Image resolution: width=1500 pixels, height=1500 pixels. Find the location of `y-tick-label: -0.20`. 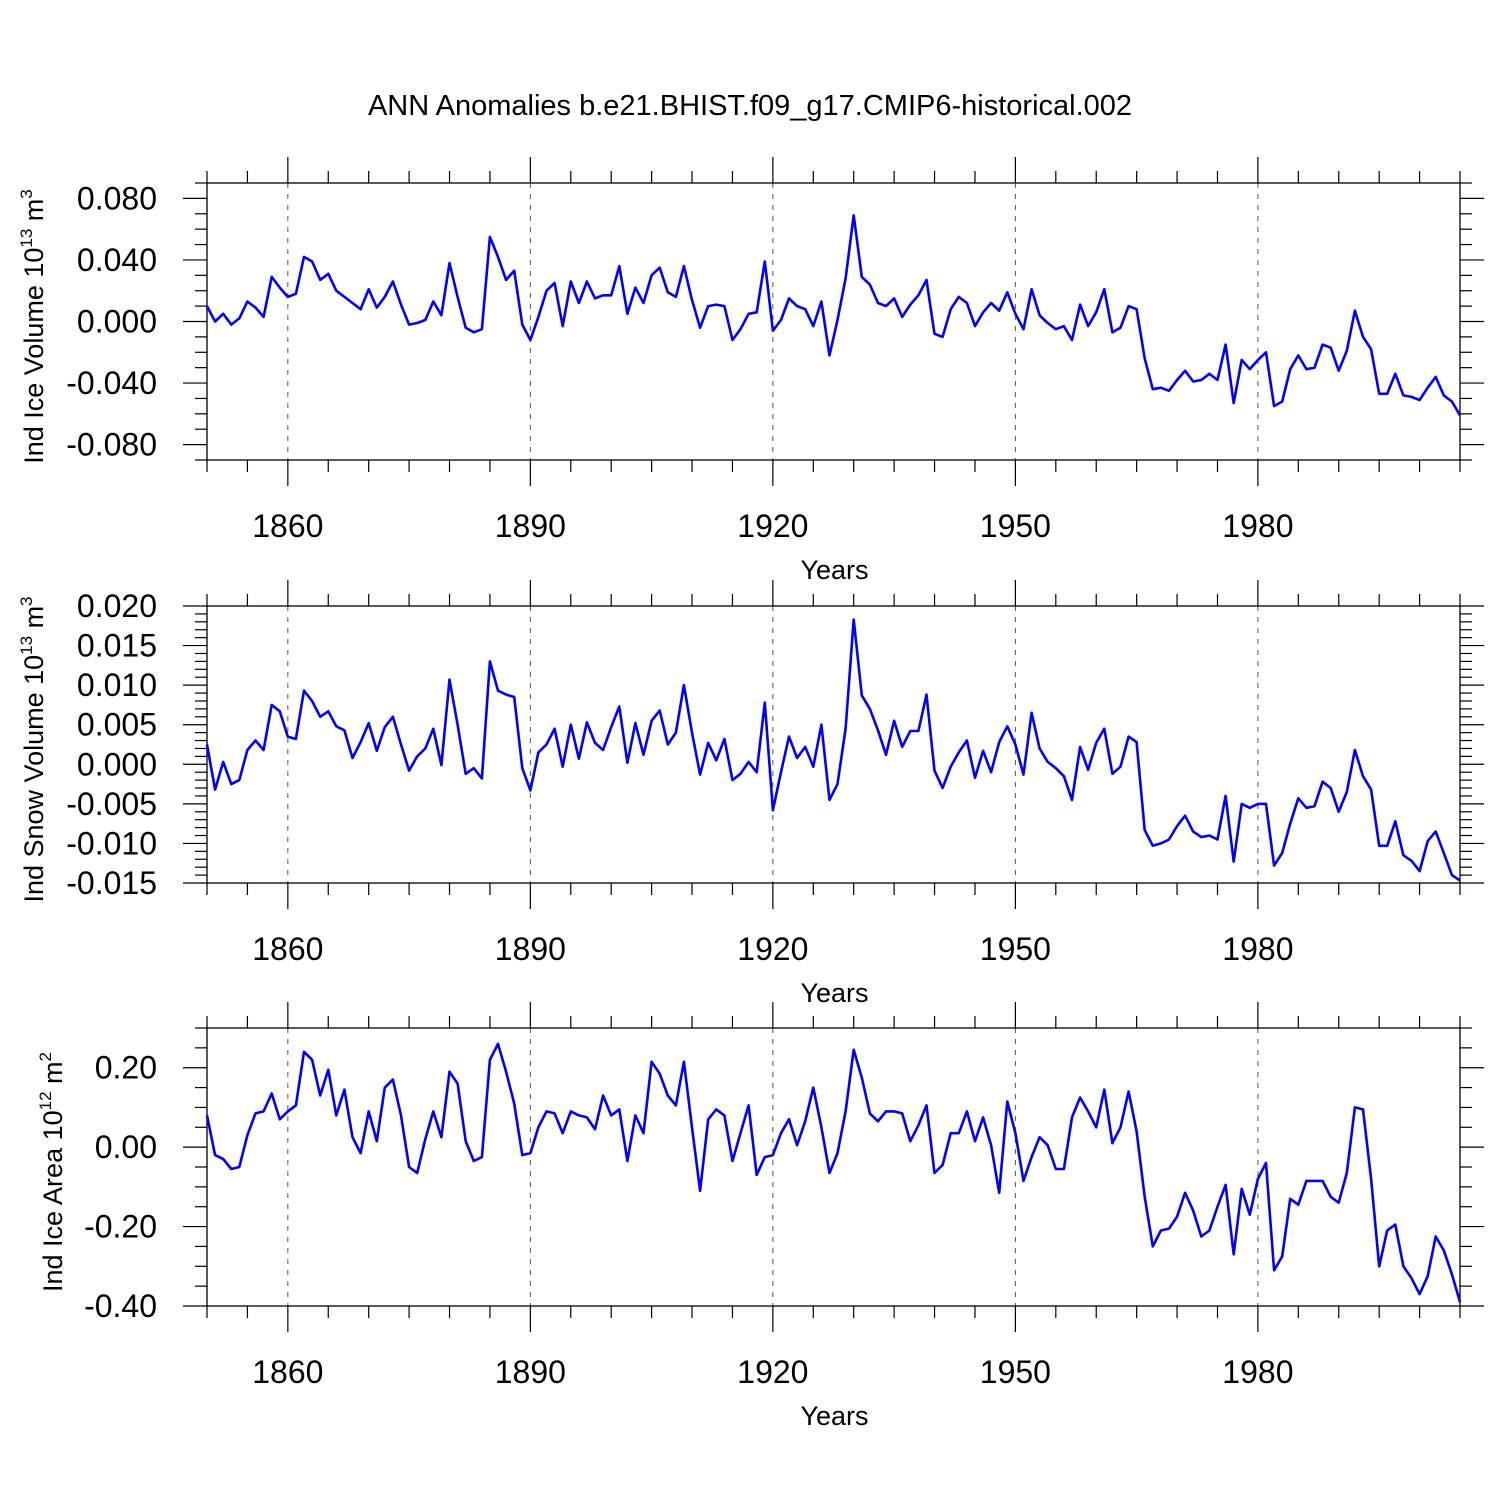

y-tick-label: -0.20 is located at coordinates (120, 1227).